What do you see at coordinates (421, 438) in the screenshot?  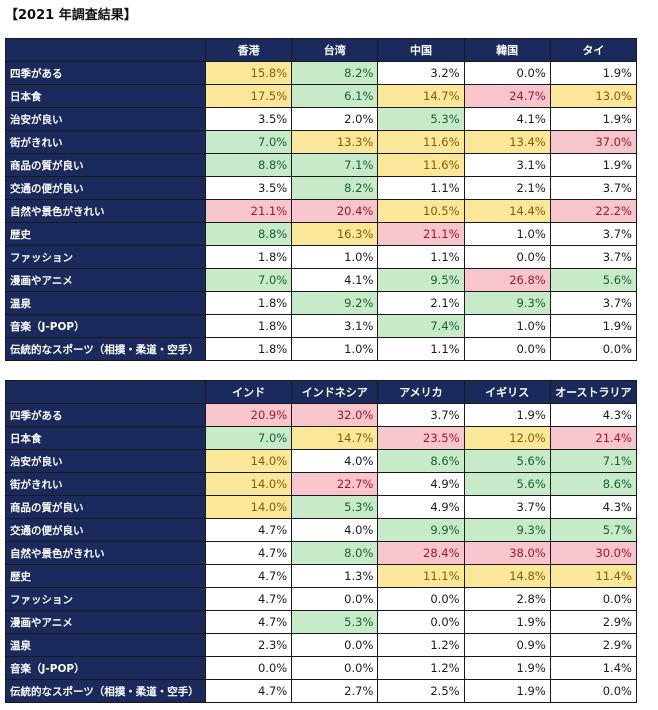 I see `table-cell: 23.5%` at bounding box center [421, 438].